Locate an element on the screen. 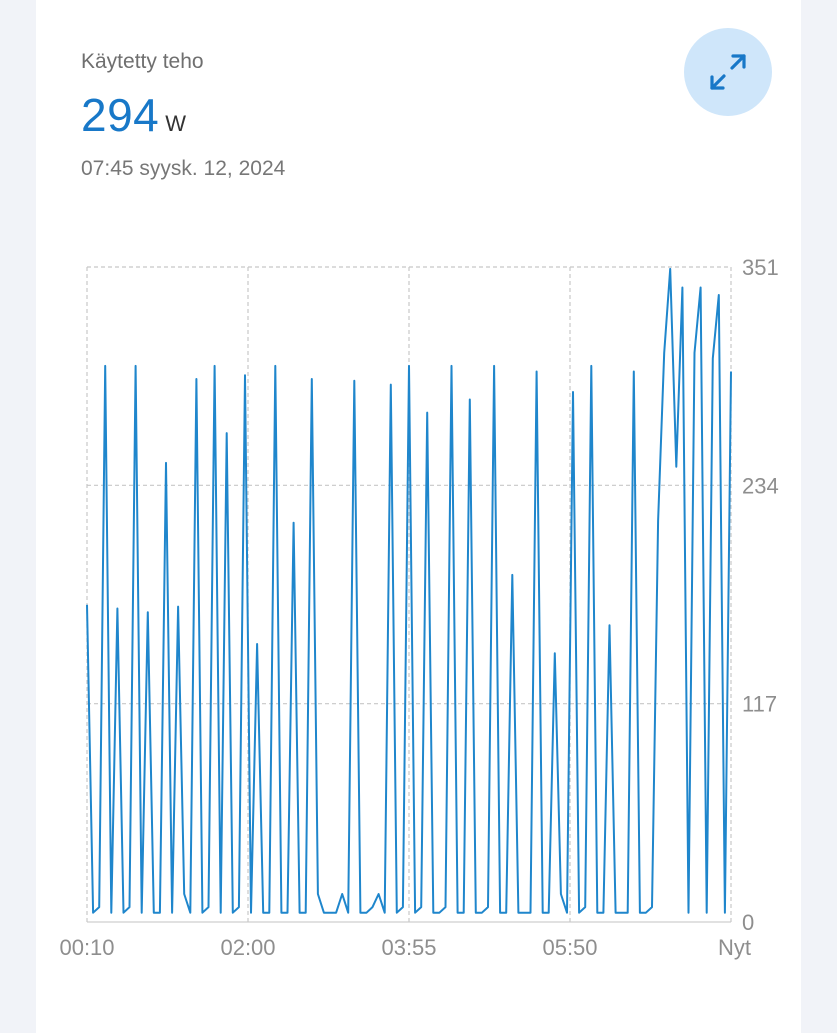 The image size is (837, 1033). y-tick-label: 117 is located at coordinates (759, 704).